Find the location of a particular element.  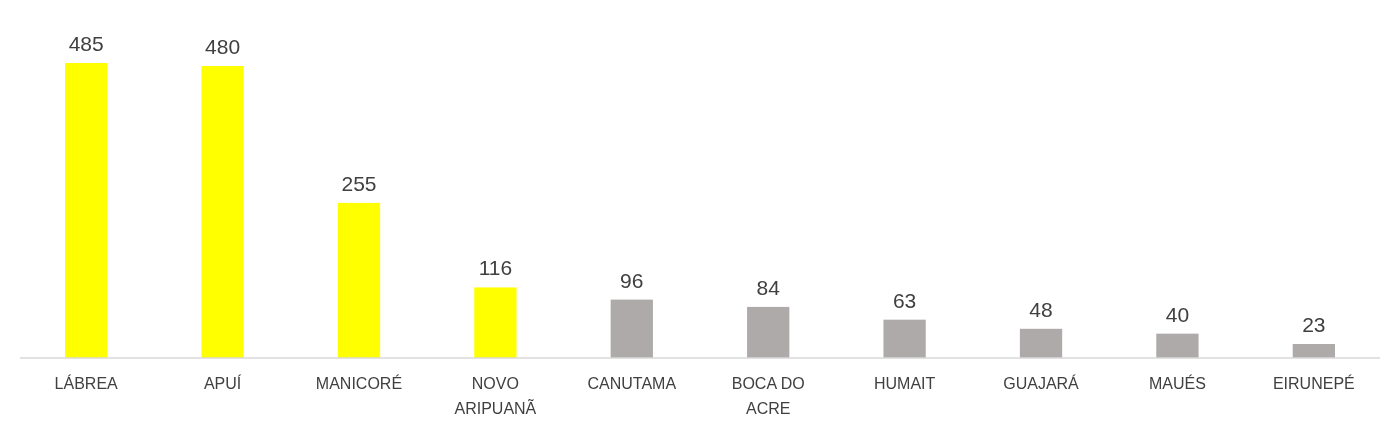

data-label: 84 is located at coordinates (768, 287).